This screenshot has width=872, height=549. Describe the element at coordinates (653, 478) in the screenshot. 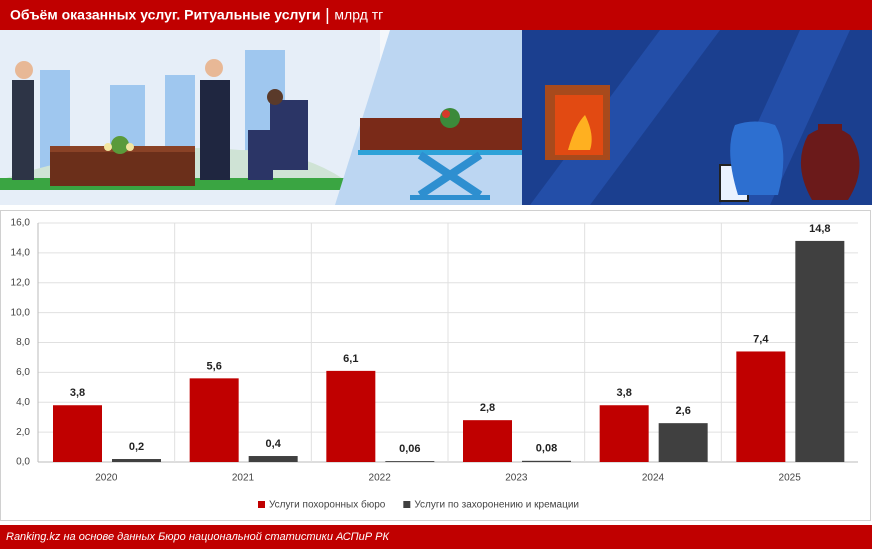

I see `x-tick-label: 2024` at that location.